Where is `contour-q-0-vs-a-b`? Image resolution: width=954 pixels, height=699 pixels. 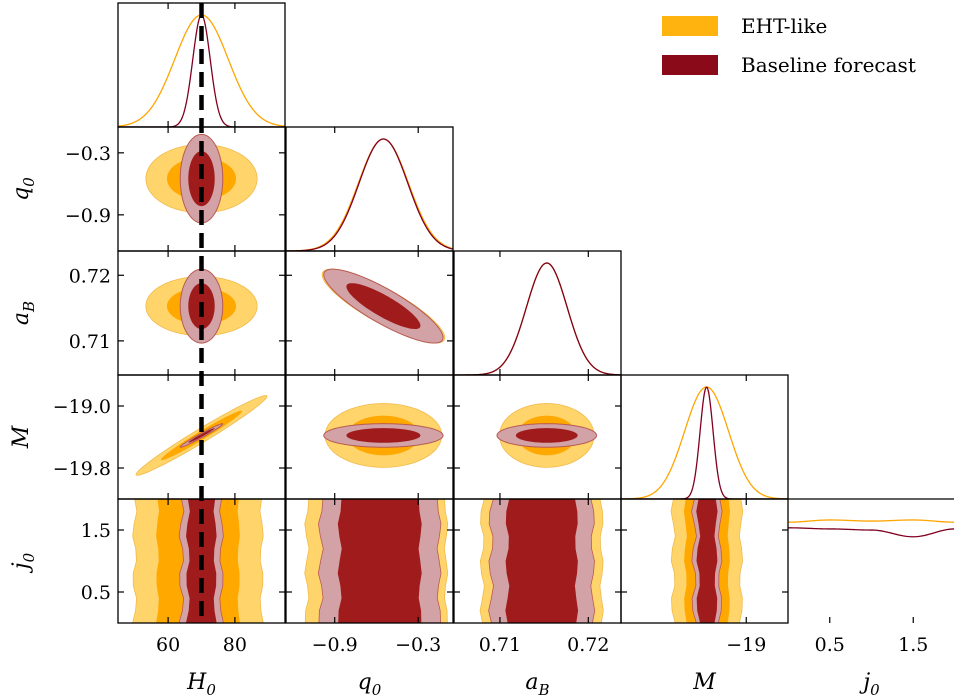 contour-q-0-vs-a-b is located at coordinates (383, 306).